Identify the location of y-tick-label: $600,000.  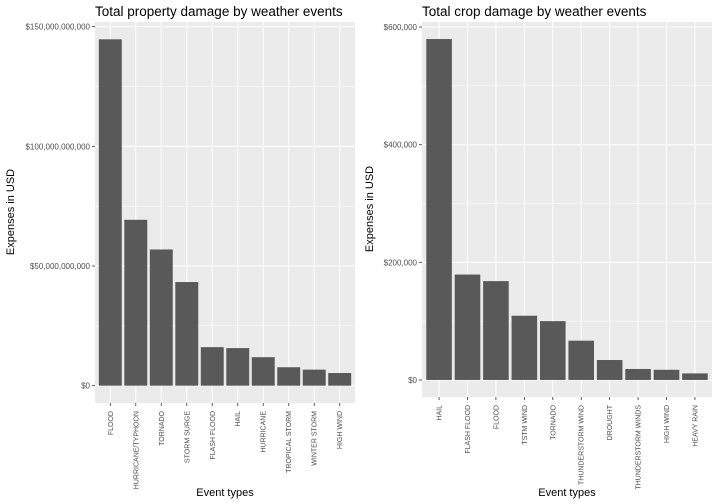
(401, 27).